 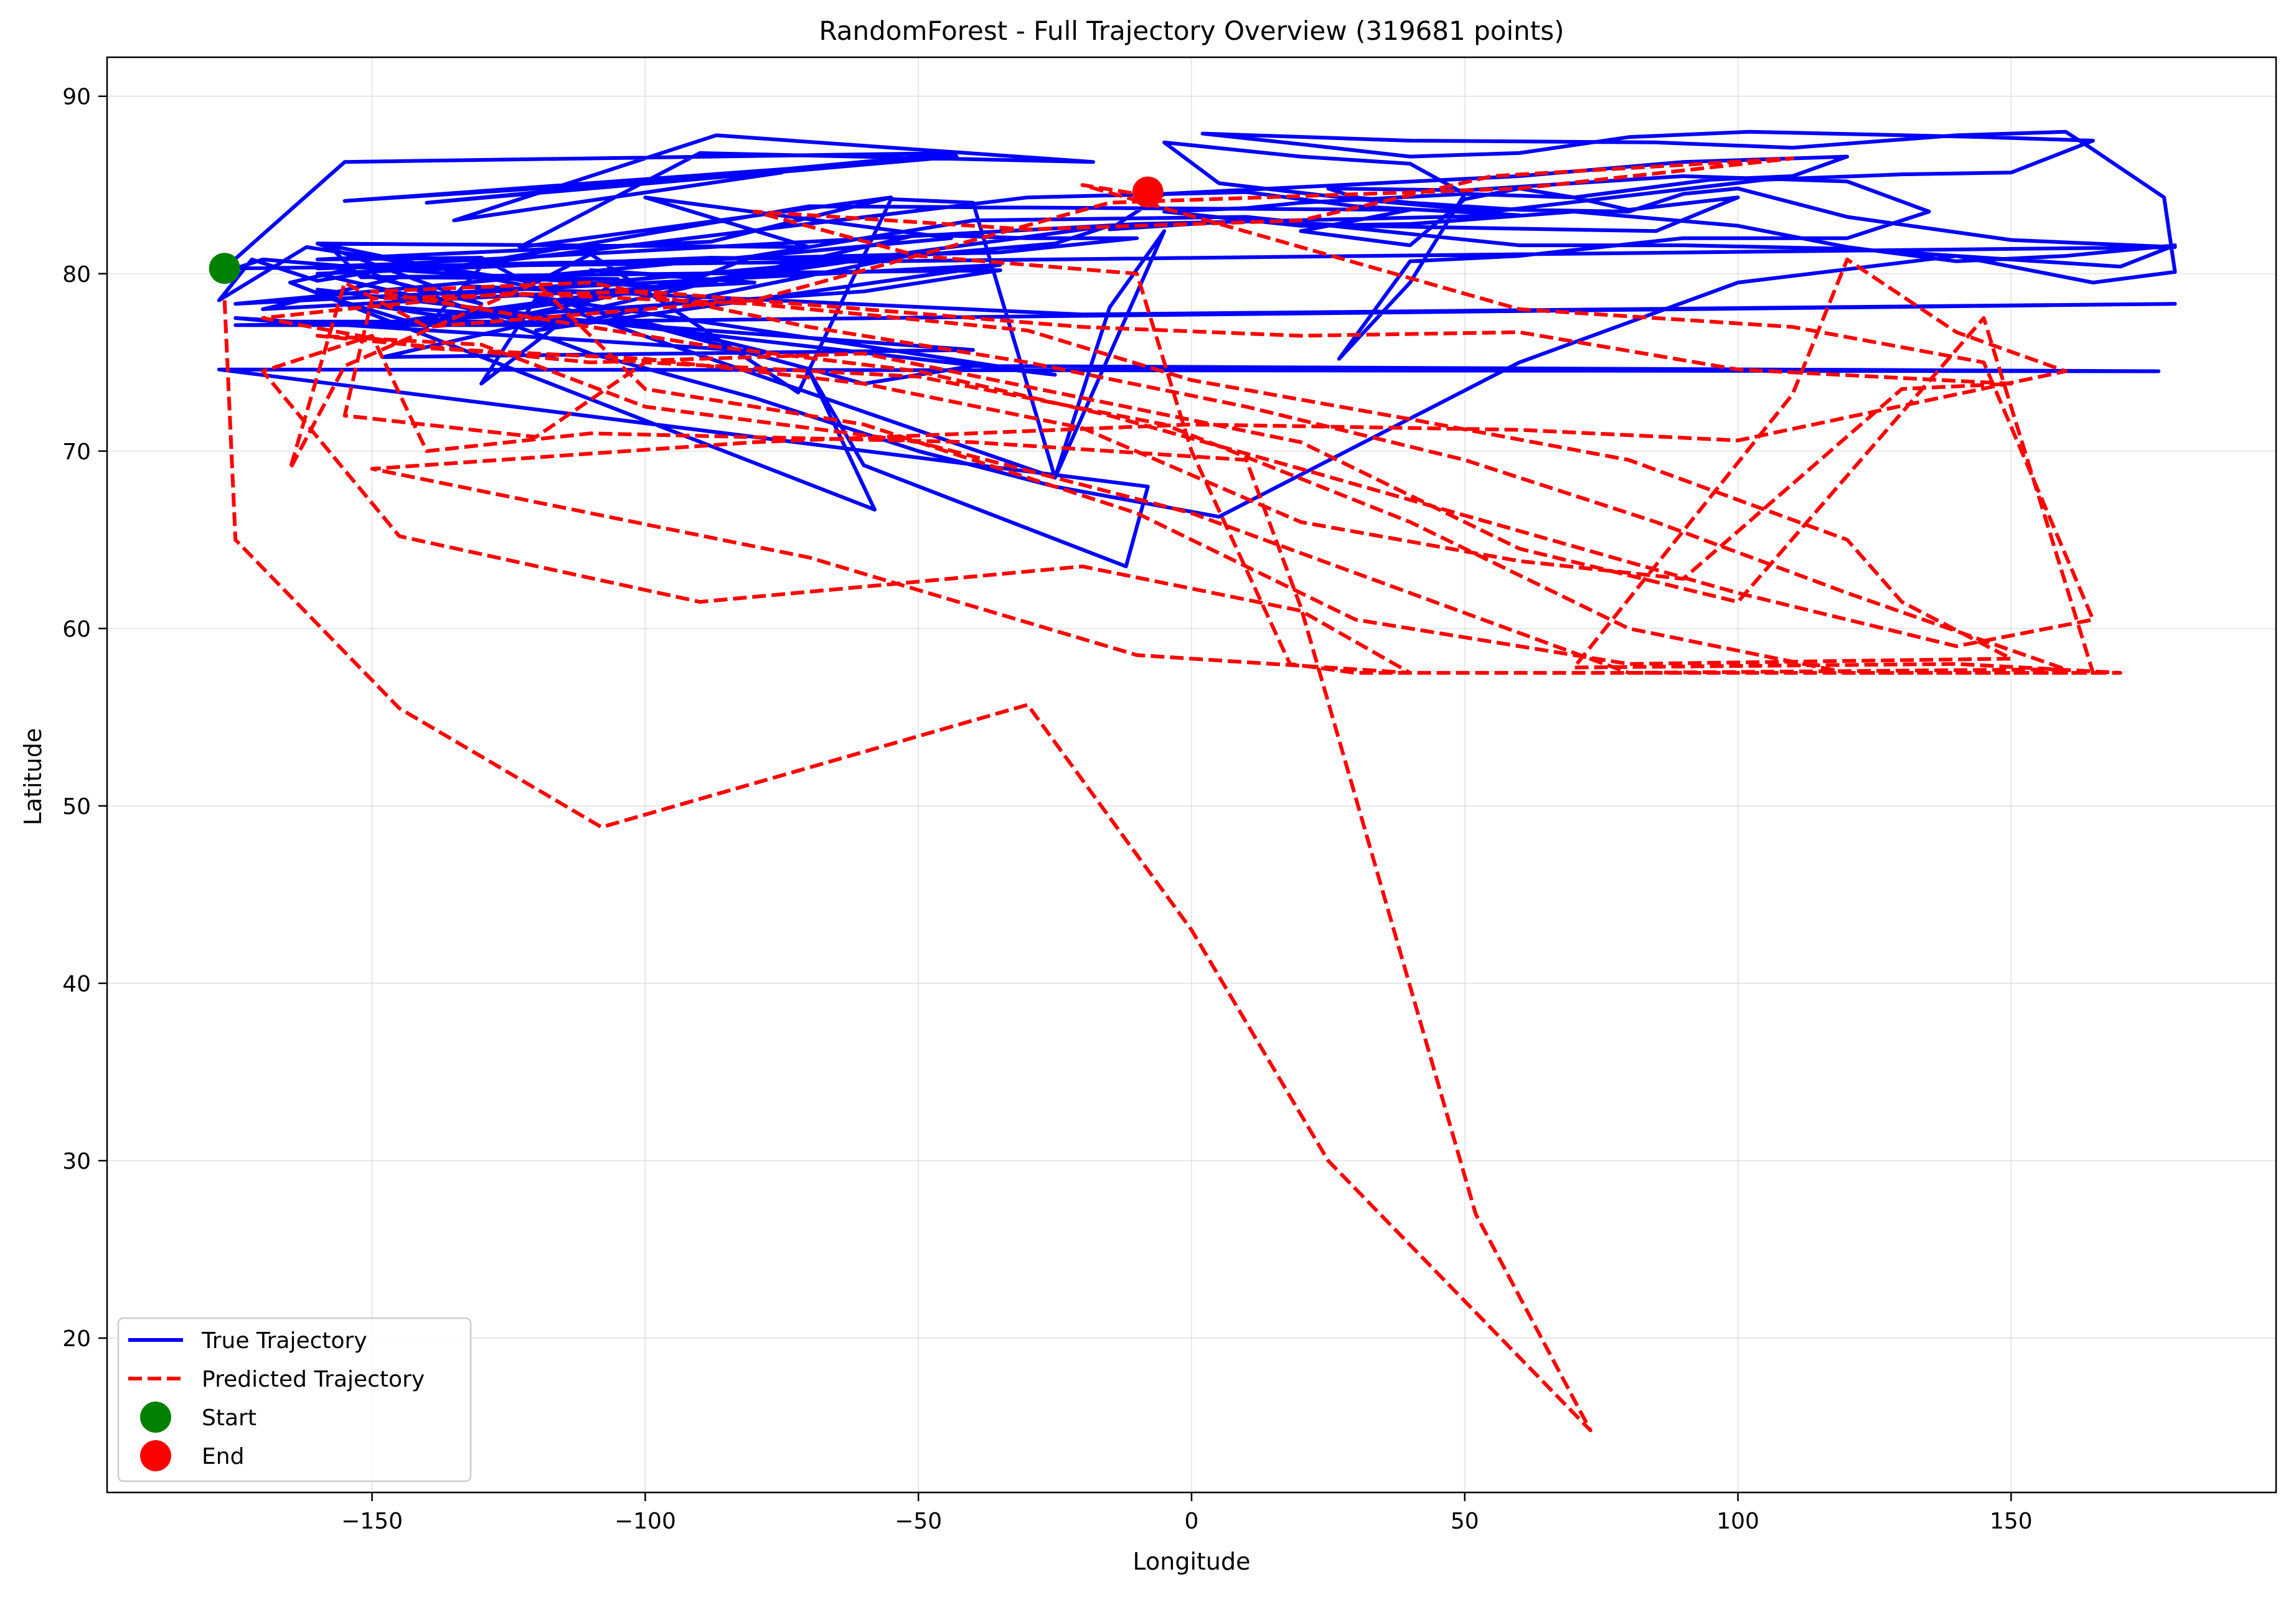 I want to click on legend-box, so click(x=294, y=1399).